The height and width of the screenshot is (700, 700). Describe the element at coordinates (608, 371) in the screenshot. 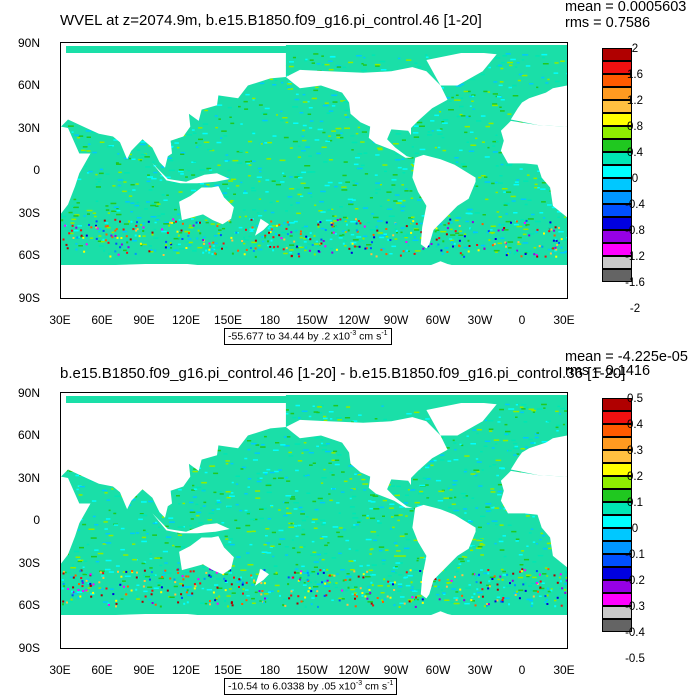

I see `rms-stat: rms = 0.1416` at that location.